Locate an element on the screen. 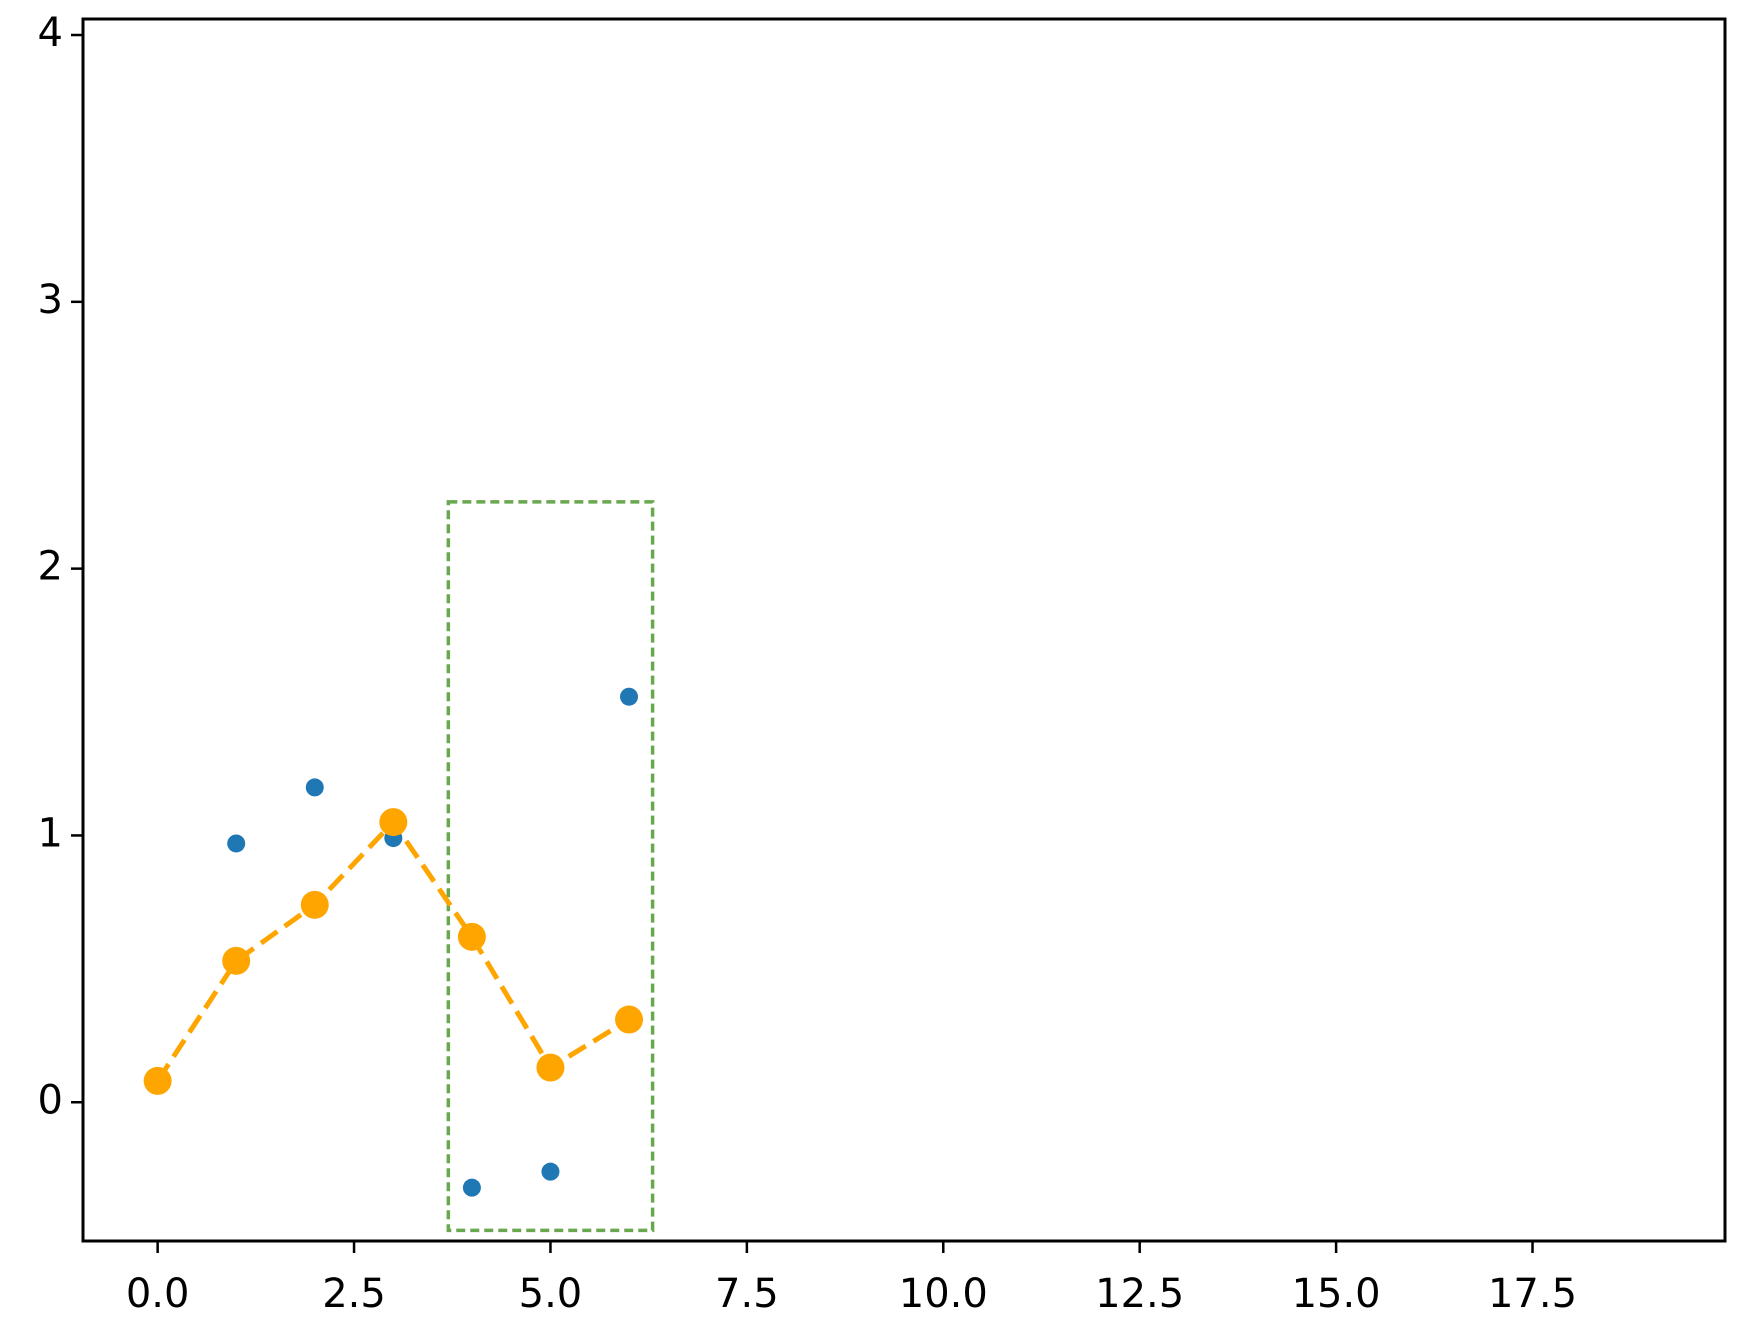 The image size is (1741, 1342). x-tick-label: 2.5 is located at coordinates (354, 1294).